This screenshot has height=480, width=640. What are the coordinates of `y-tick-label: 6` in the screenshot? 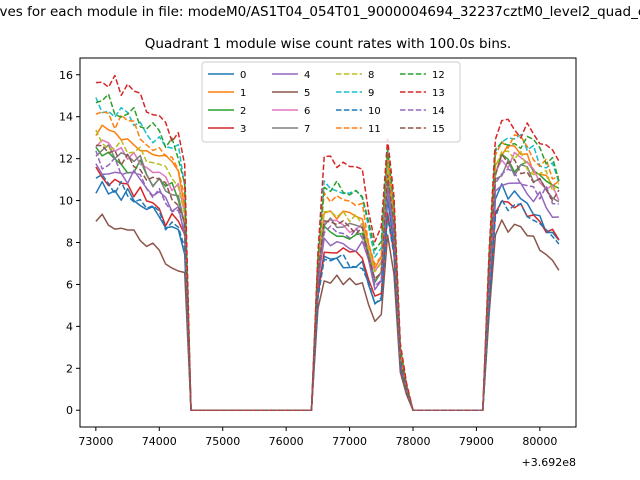 It's located at (69, 284).